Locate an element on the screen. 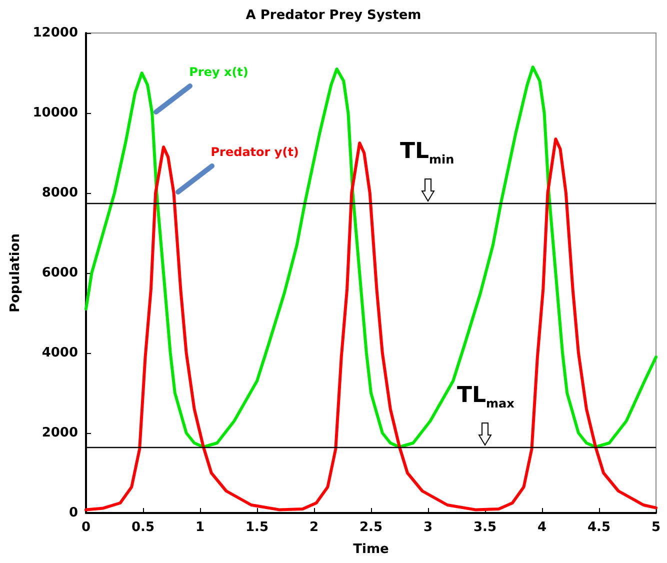  y-tick-label: 8000 is located at coordinates (60, 193).